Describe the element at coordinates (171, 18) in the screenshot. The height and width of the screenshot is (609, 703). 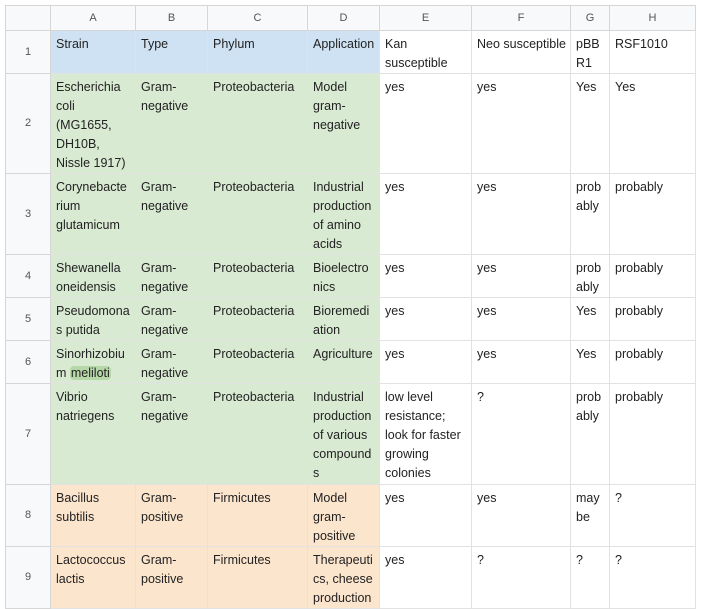
I see `column-header: B` at that location.